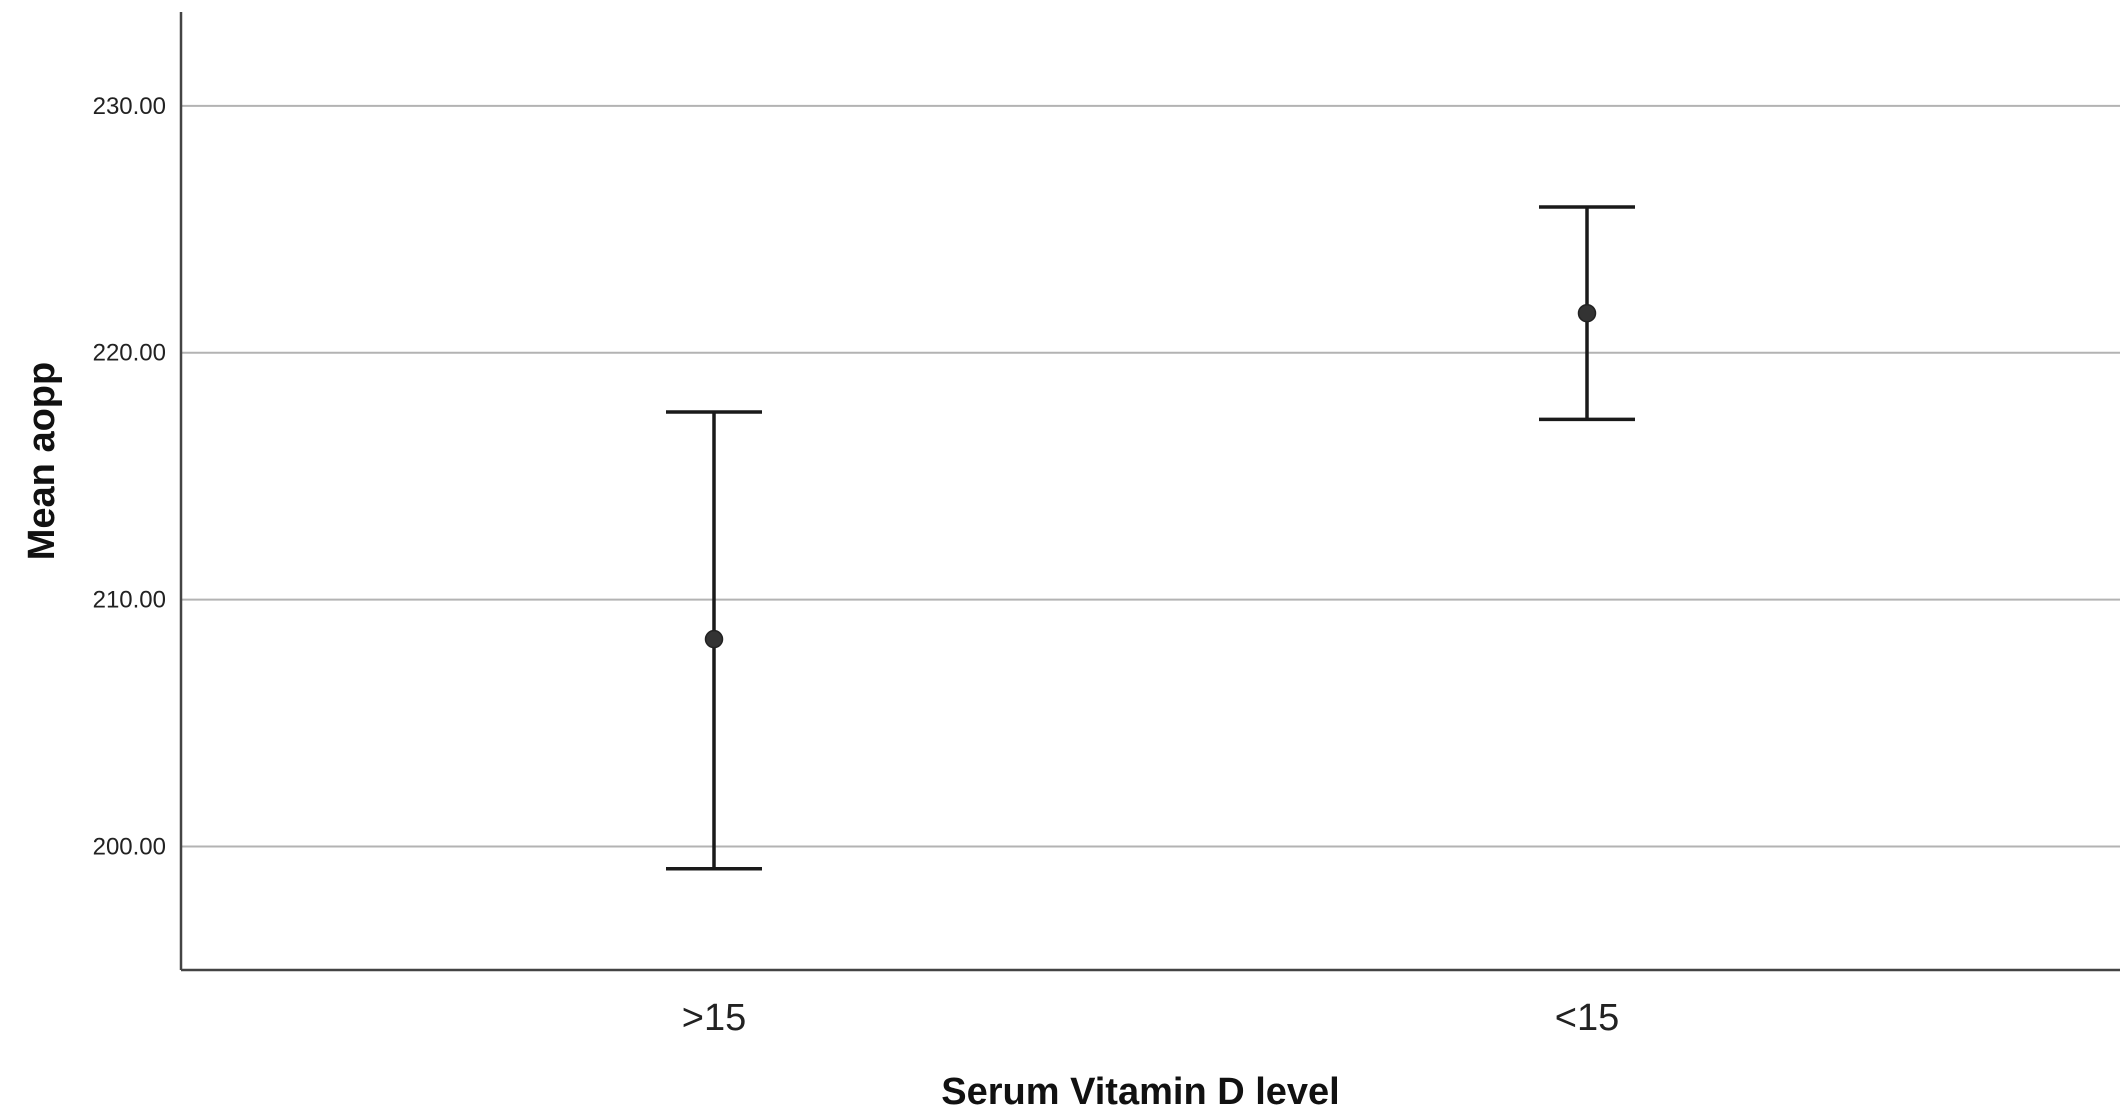 This screenshot has height=1116, width=2128. Describe the element at coordinates (129, 353) in the screenshot. I see `y-tick-label: 220.00` at that location.